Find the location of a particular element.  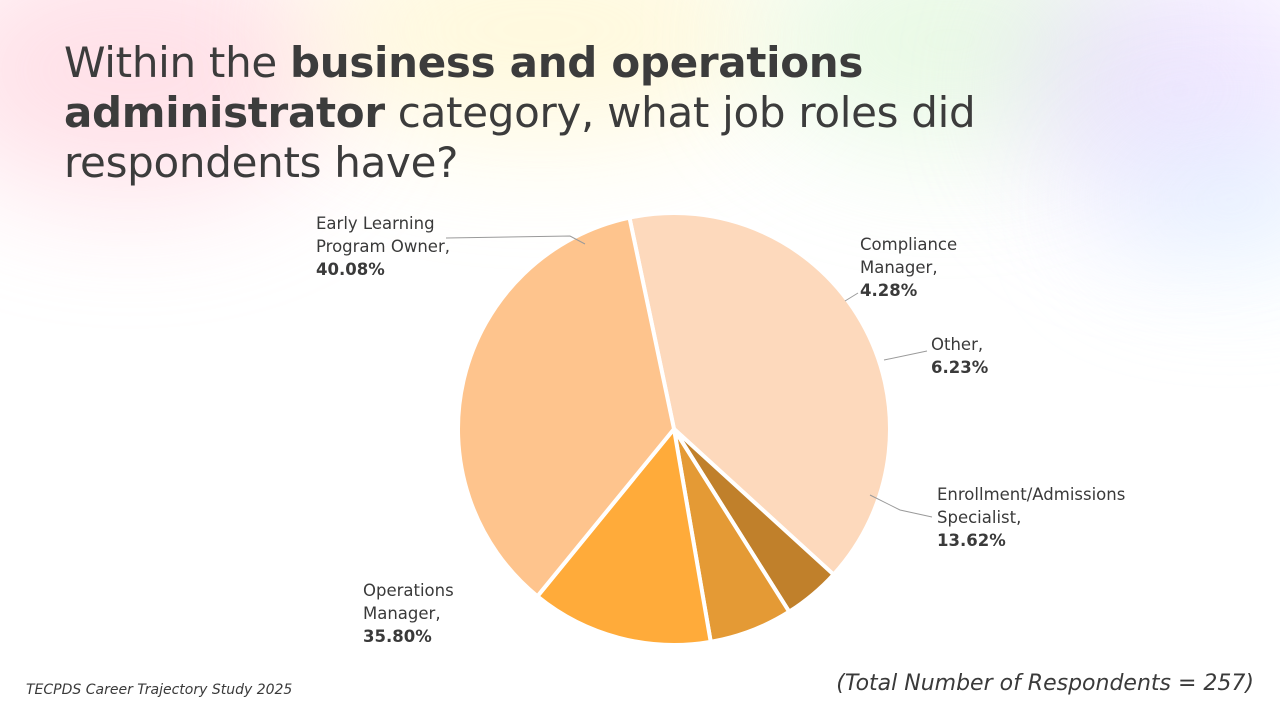

leader-line-enrollment is located at coordinates (901, 506).